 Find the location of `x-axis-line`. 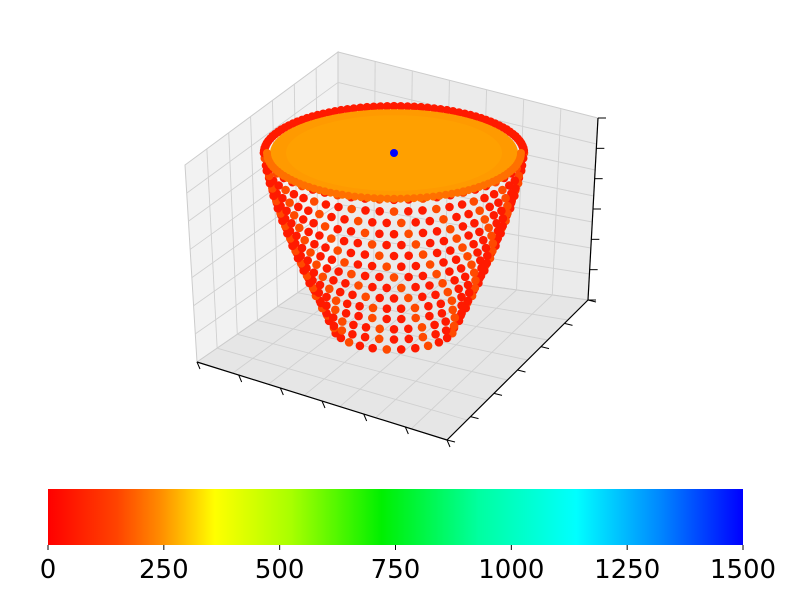

x-axis-line is located at coordinates (322, 401).